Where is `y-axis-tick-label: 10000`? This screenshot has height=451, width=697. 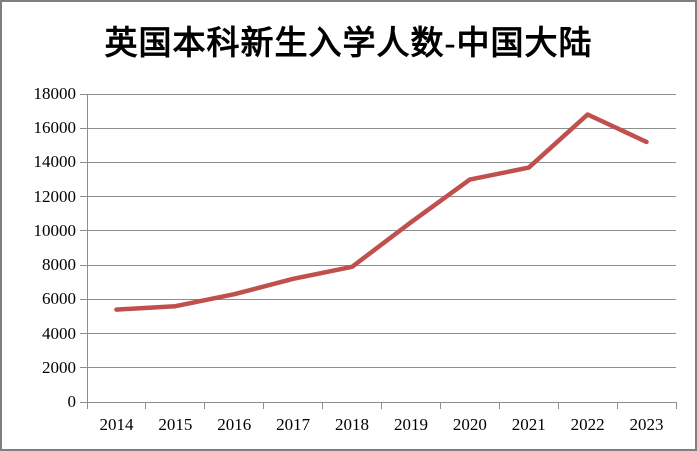
y-axis-tick-label: 10000 is located at coordinates (55, 230).